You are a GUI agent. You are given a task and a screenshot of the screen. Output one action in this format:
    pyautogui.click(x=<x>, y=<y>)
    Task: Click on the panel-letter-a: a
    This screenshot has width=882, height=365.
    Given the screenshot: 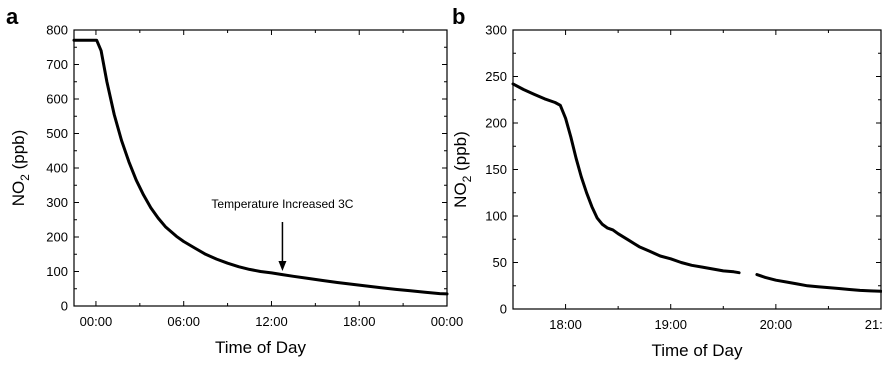 What is the action you would take?
    pyautogui.click(x=12, y=16)
    